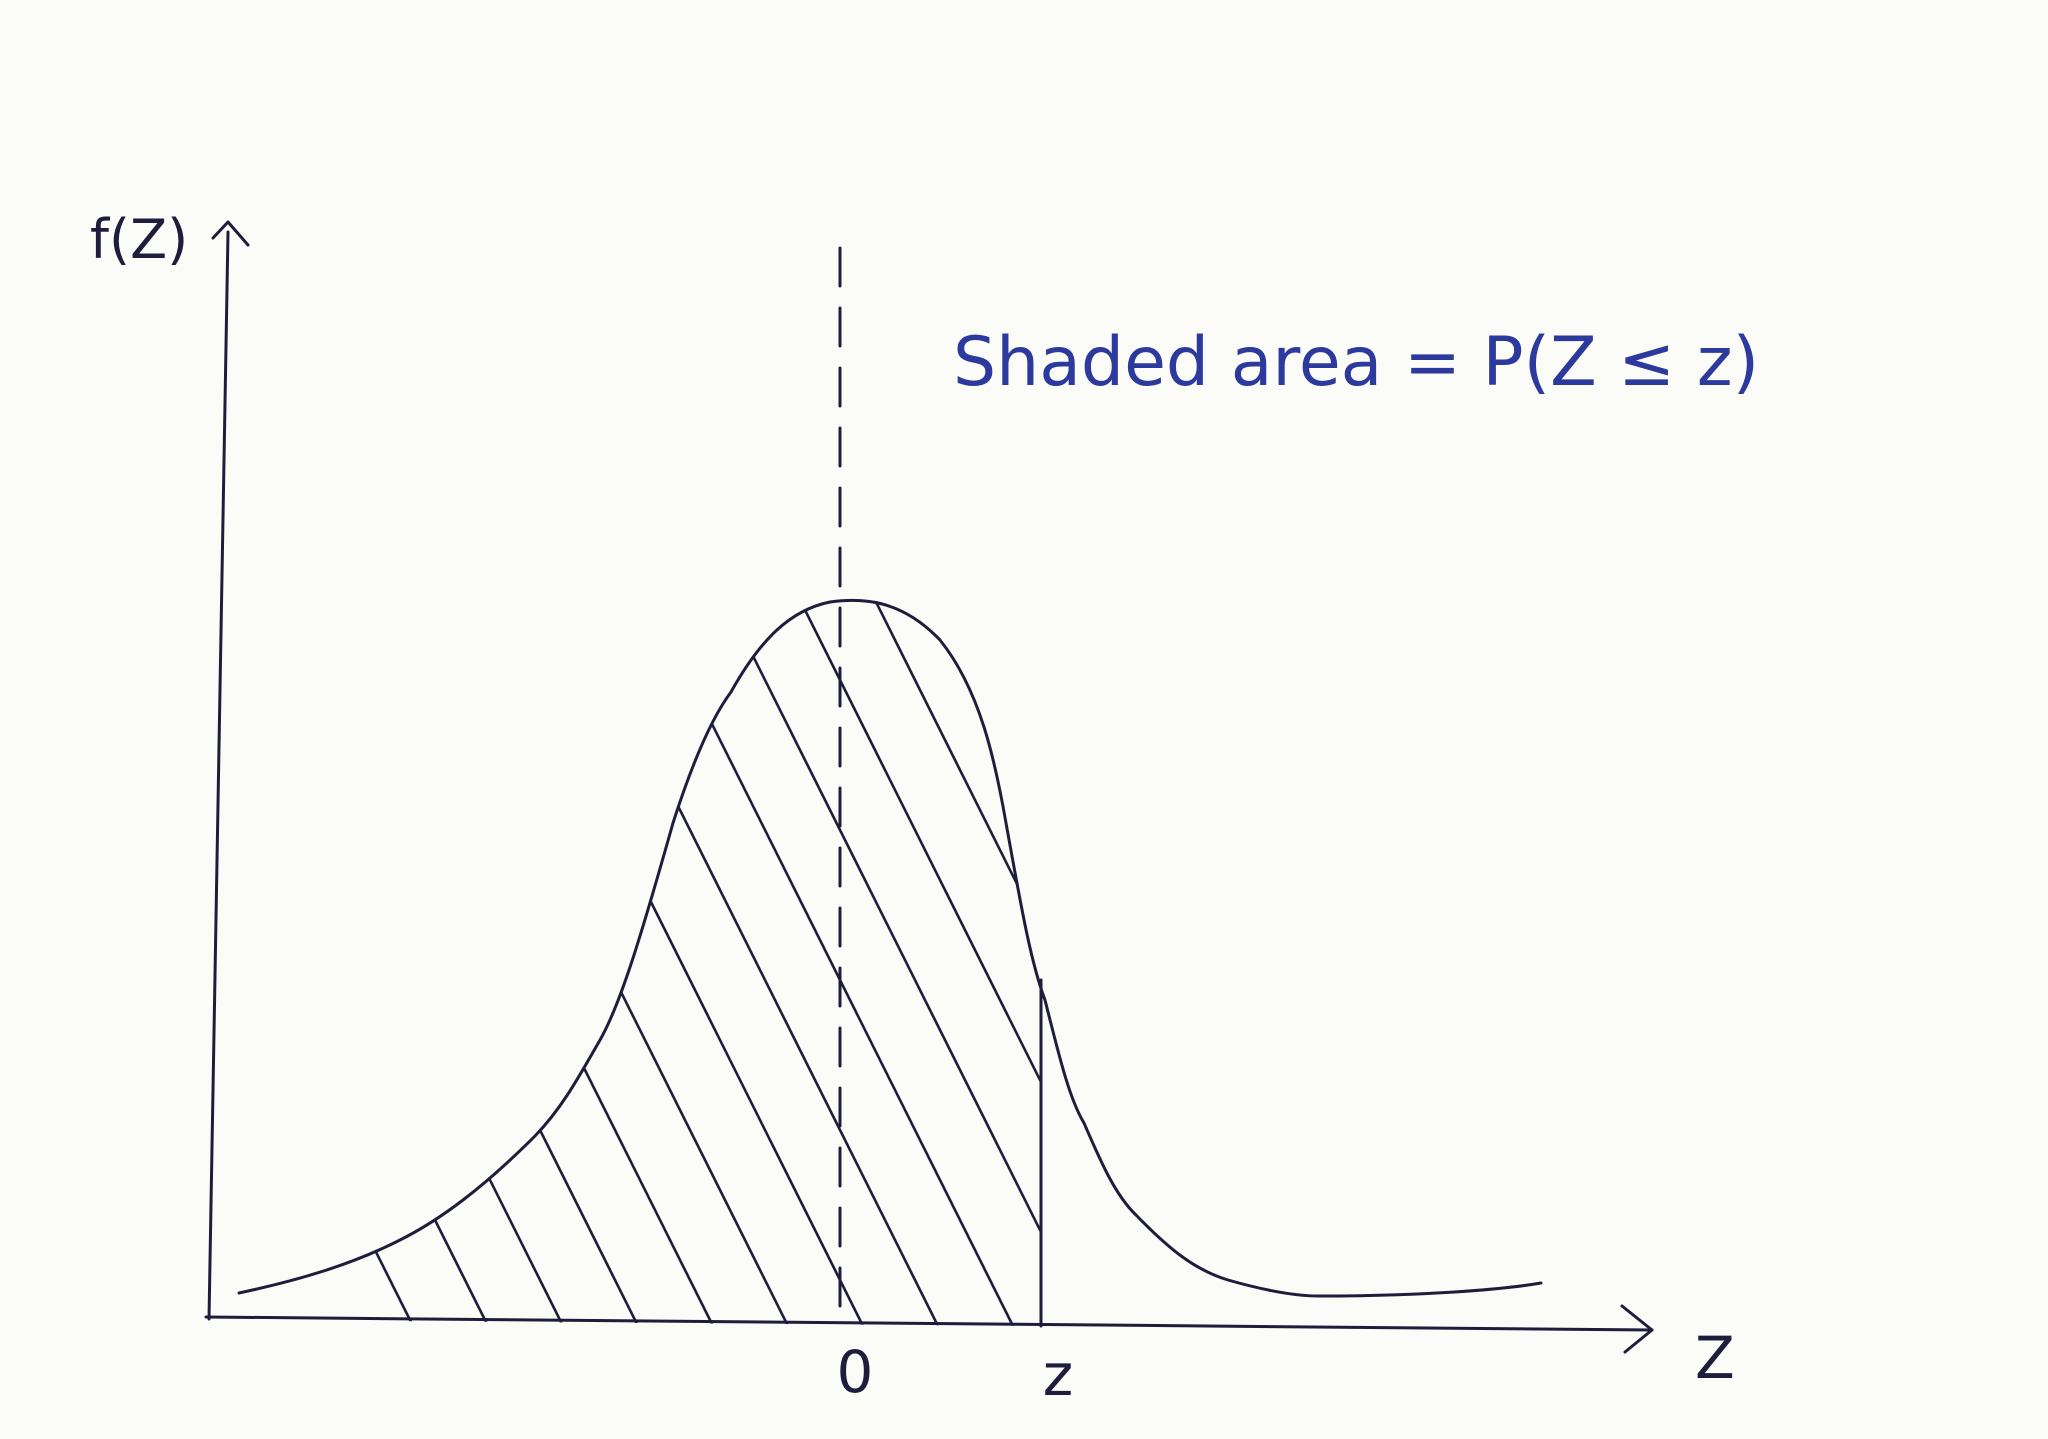 Image resolution: width=2048 pixels, height=1439 pixels. I want to click on tick-label: 0, so click(855, 1372).